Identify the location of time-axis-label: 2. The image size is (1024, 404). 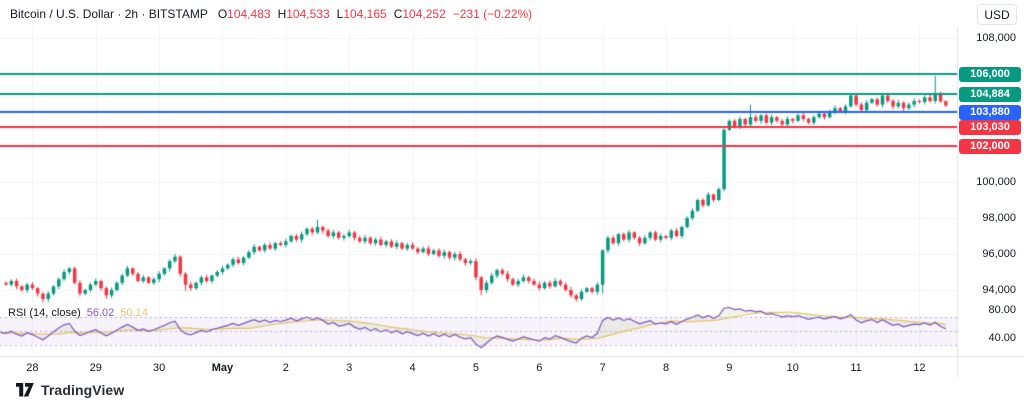
(285, 368).